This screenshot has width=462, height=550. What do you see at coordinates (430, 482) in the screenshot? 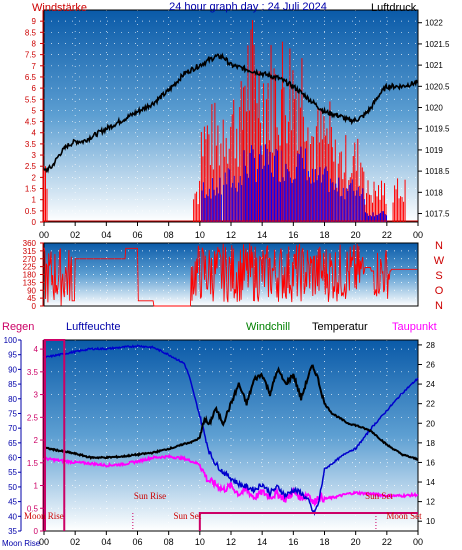
I see `temp-y-tick-label: 14` at bounding box center [430, 482].